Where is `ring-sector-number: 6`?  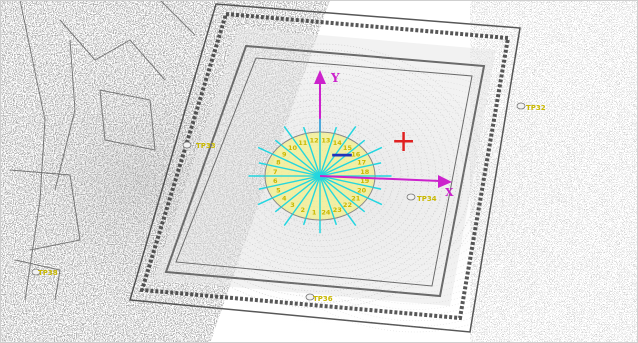 ring-sector-number: 6 is located at coordinates (275, 181).